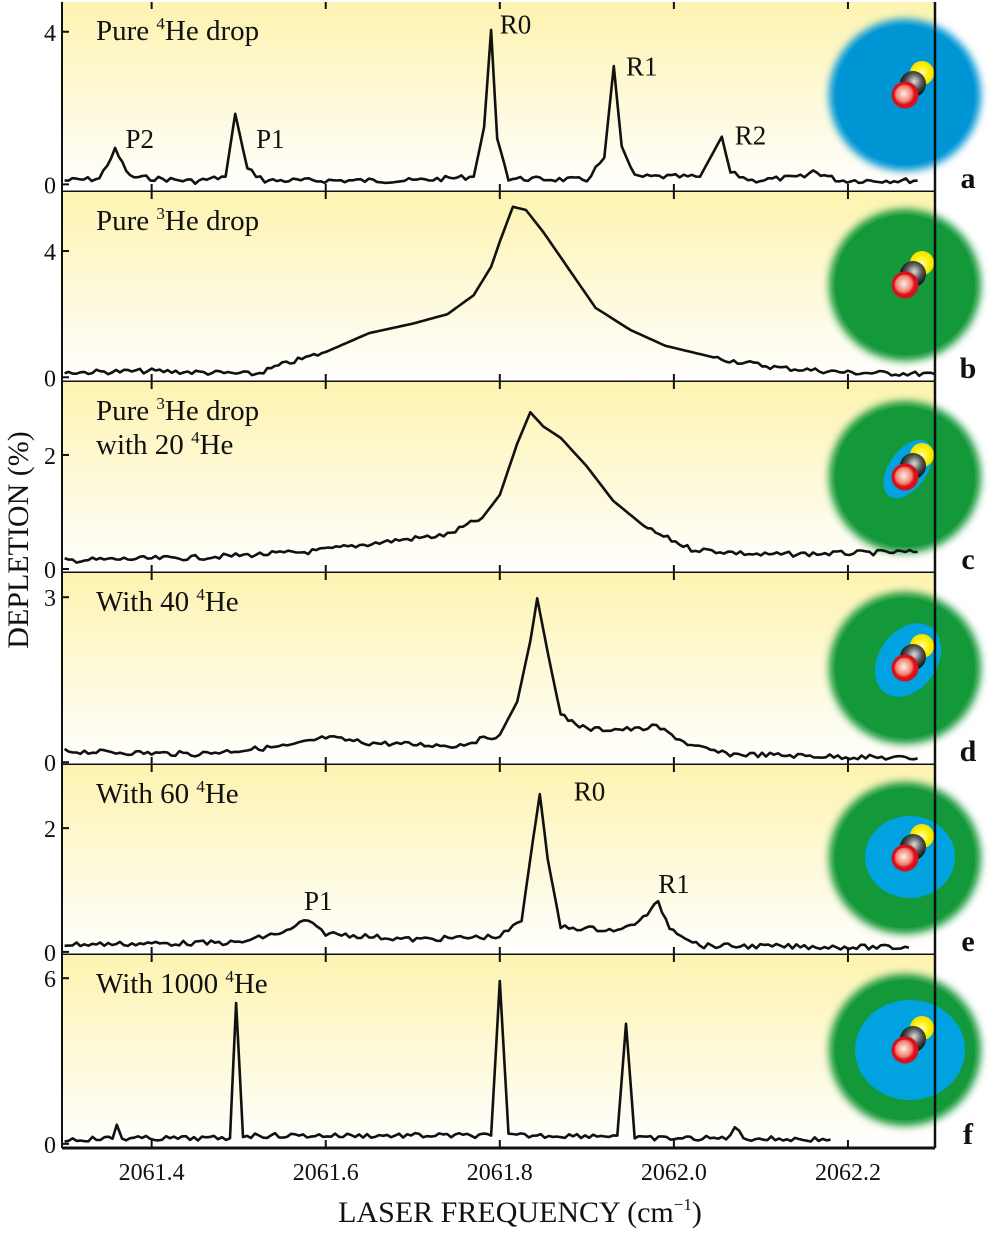  Describe the element at coordinates (50, 980) in the screenshot. I see `y-tick-label: 6` at that location.